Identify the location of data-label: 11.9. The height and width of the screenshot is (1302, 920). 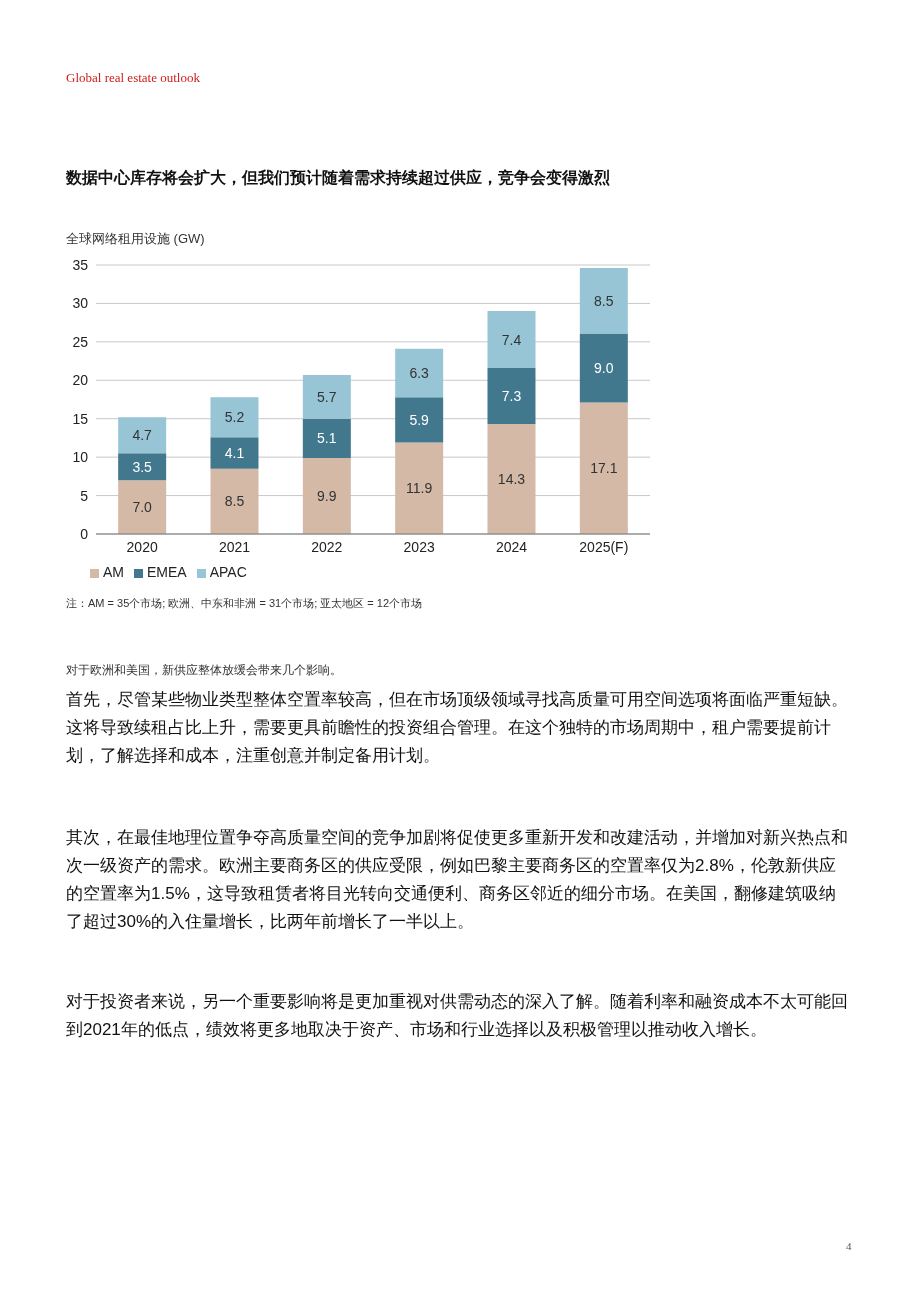
(419, 488).